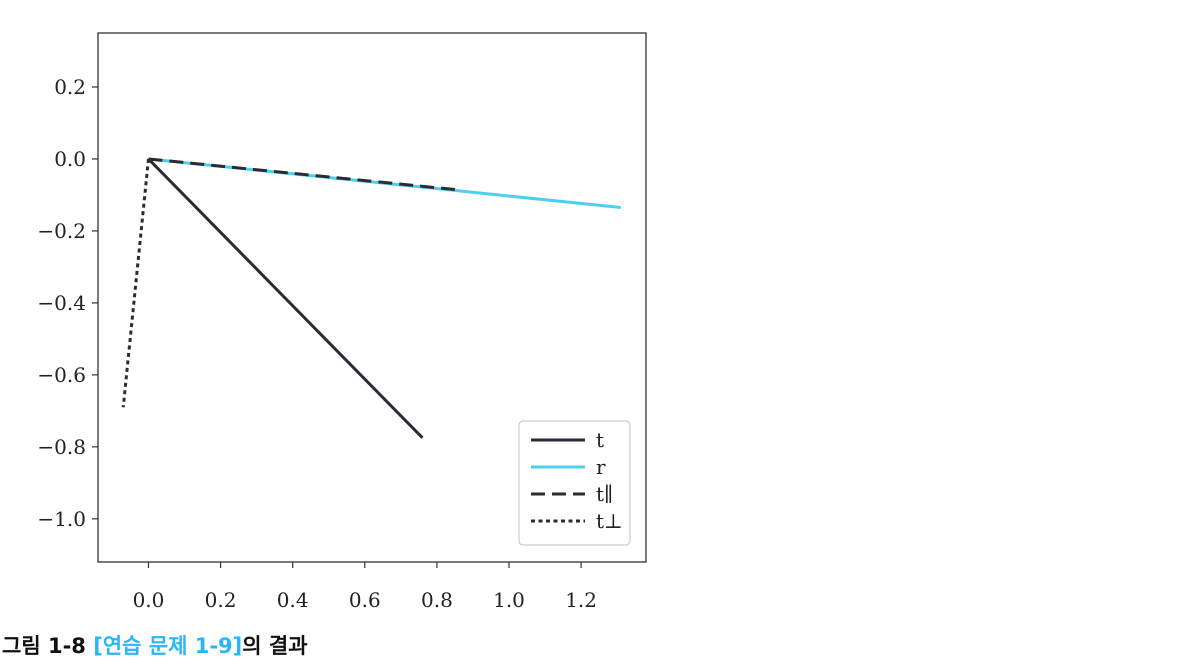  What do you see at coordinates (437, 600) in the screenshot?
I see `x-tick-label: 0.8` at bounding box center [437, 600].